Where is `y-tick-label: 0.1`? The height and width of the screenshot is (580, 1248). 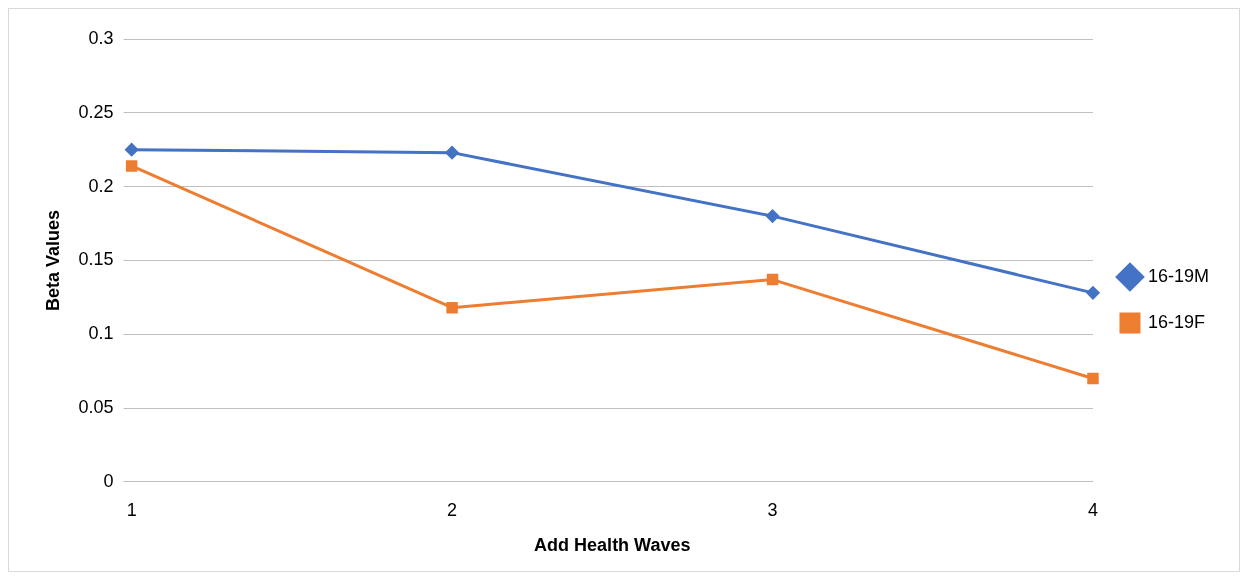
y-tick-label: 0.1 is located at coordinates (101, 333).